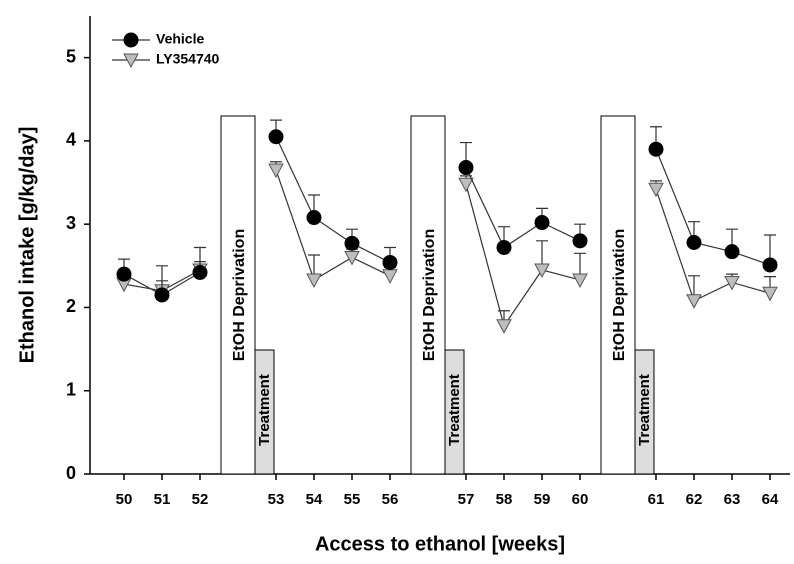  Describe the element at coordinates (180, 39) in the screenshot. I see `legend-label: Vehicle` at that location.